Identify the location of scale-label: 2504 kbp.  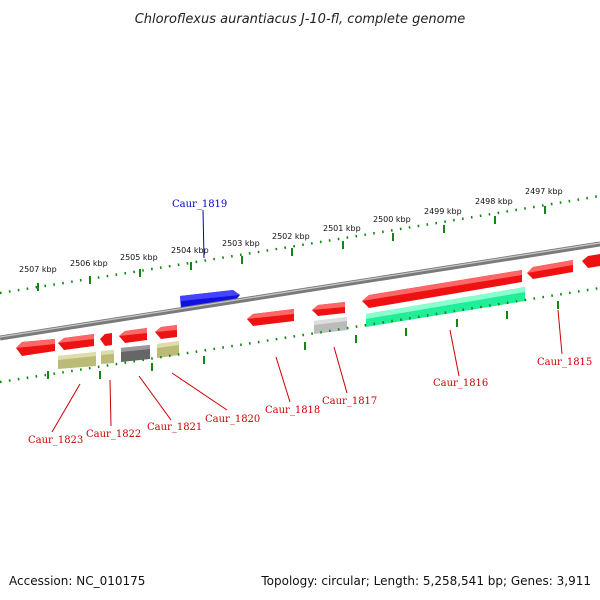
(190, 250).